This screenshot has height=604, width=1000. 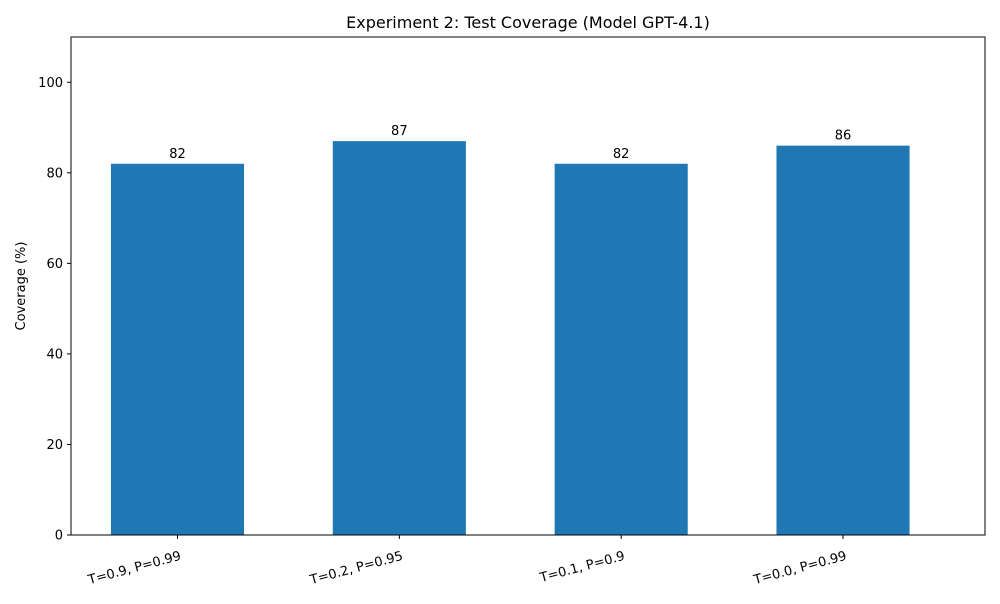 I want to click on y-tick-label: 40, so click(x=54, y=354).